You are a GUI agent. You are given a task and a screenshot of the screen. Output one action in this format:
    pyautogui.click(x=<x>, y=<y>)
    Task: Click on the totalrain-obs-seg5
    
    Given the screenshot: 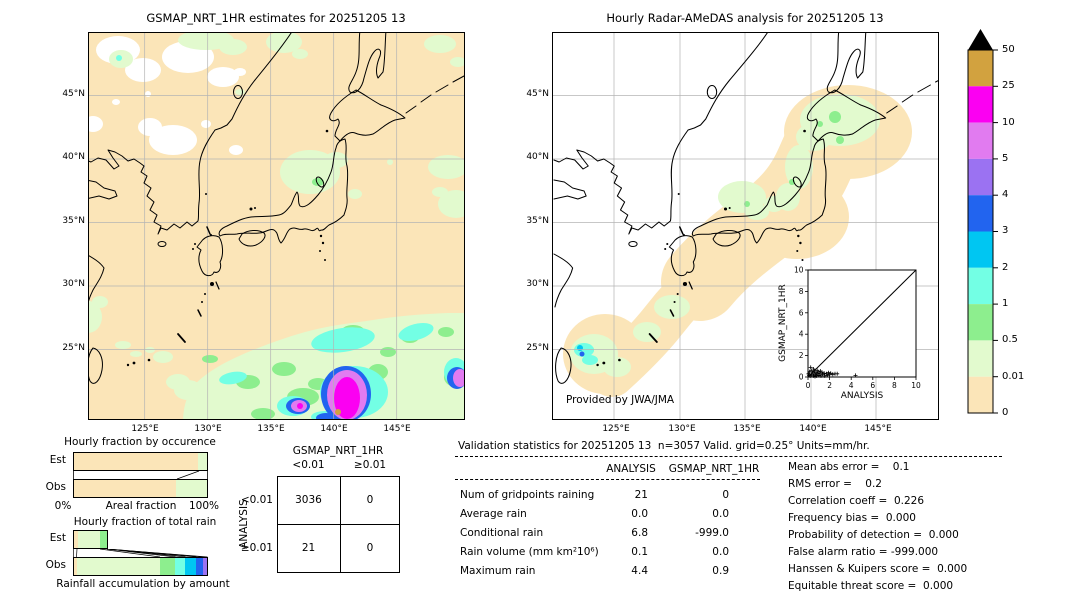 What is the action you would take?
    pyautogui.click(x=190, y=566)
    